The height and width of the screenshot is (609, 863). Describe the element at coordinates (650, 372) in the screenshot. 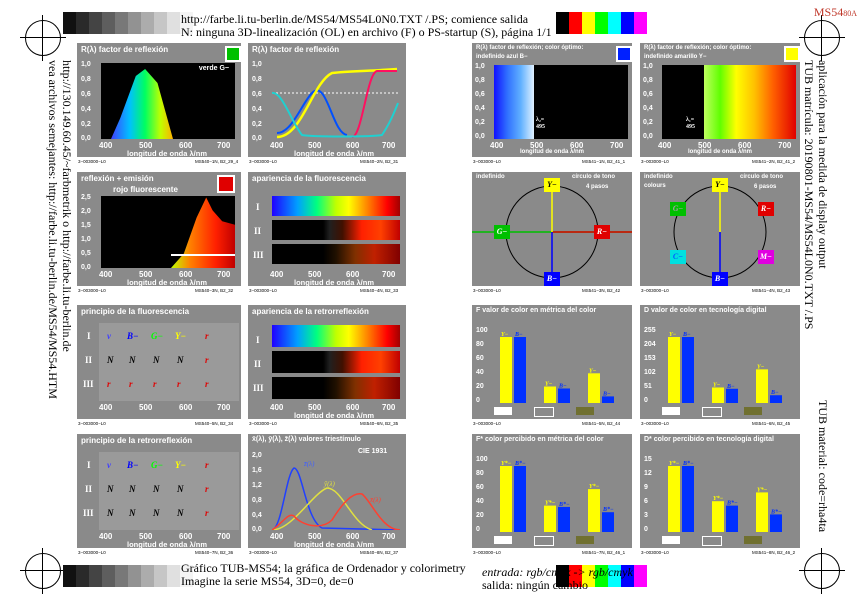

I see `y-tick: 102` at that location.